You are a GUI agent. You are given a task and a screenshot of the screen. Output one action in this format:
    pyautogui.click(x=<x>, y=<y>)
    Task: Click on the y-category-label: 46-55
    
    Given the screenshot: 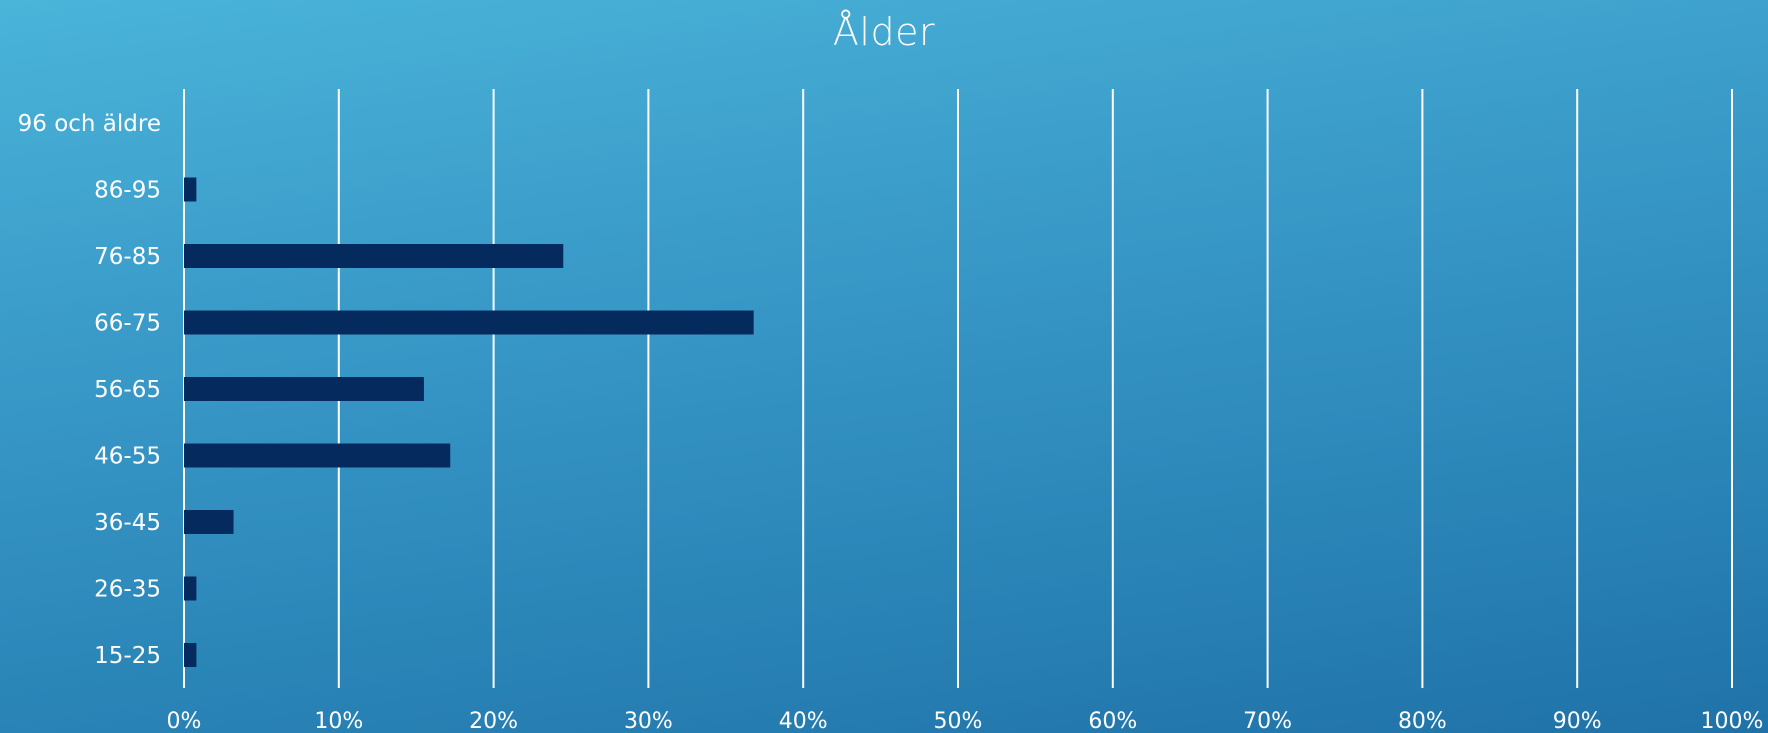 What is the action you would take?
    pyautogui.click(x=127, y=457)
    